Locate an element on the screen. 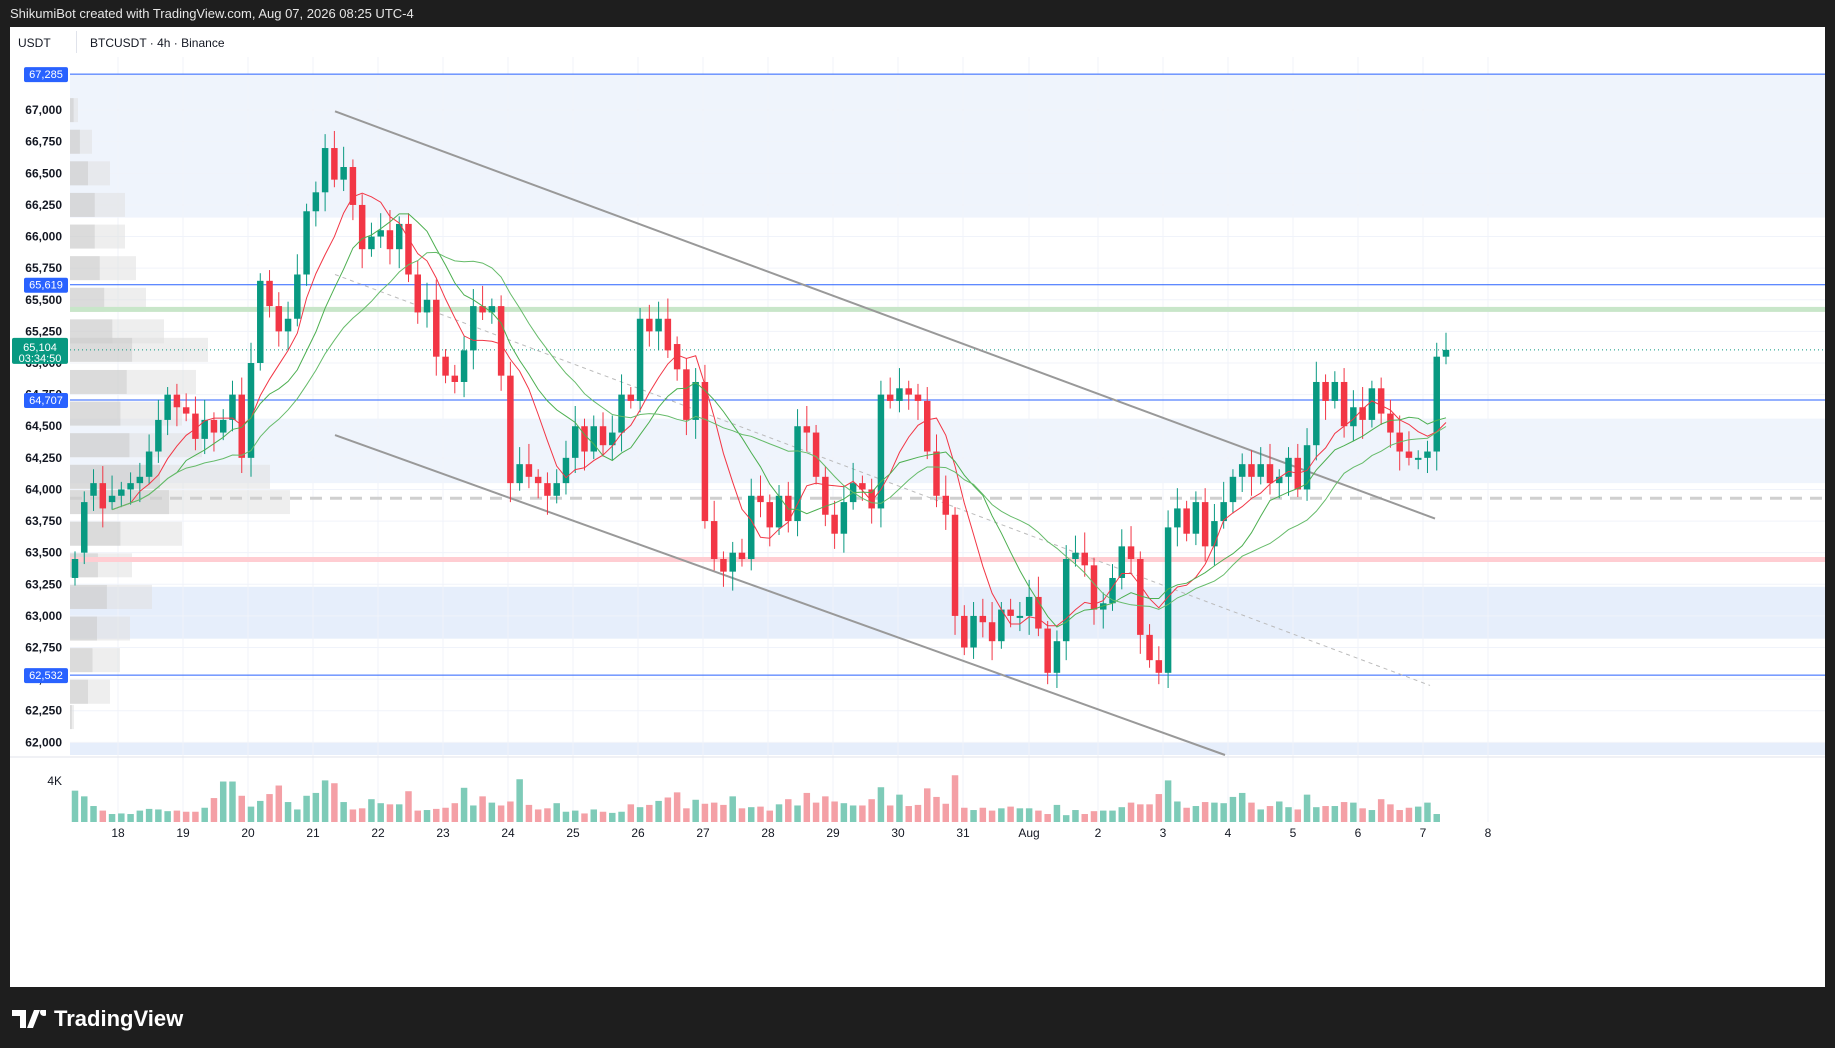 Image resolution: width=1835 pixels, height=1048 pixels. x-tick-label: Aug is located at coordinates (1028, 833).